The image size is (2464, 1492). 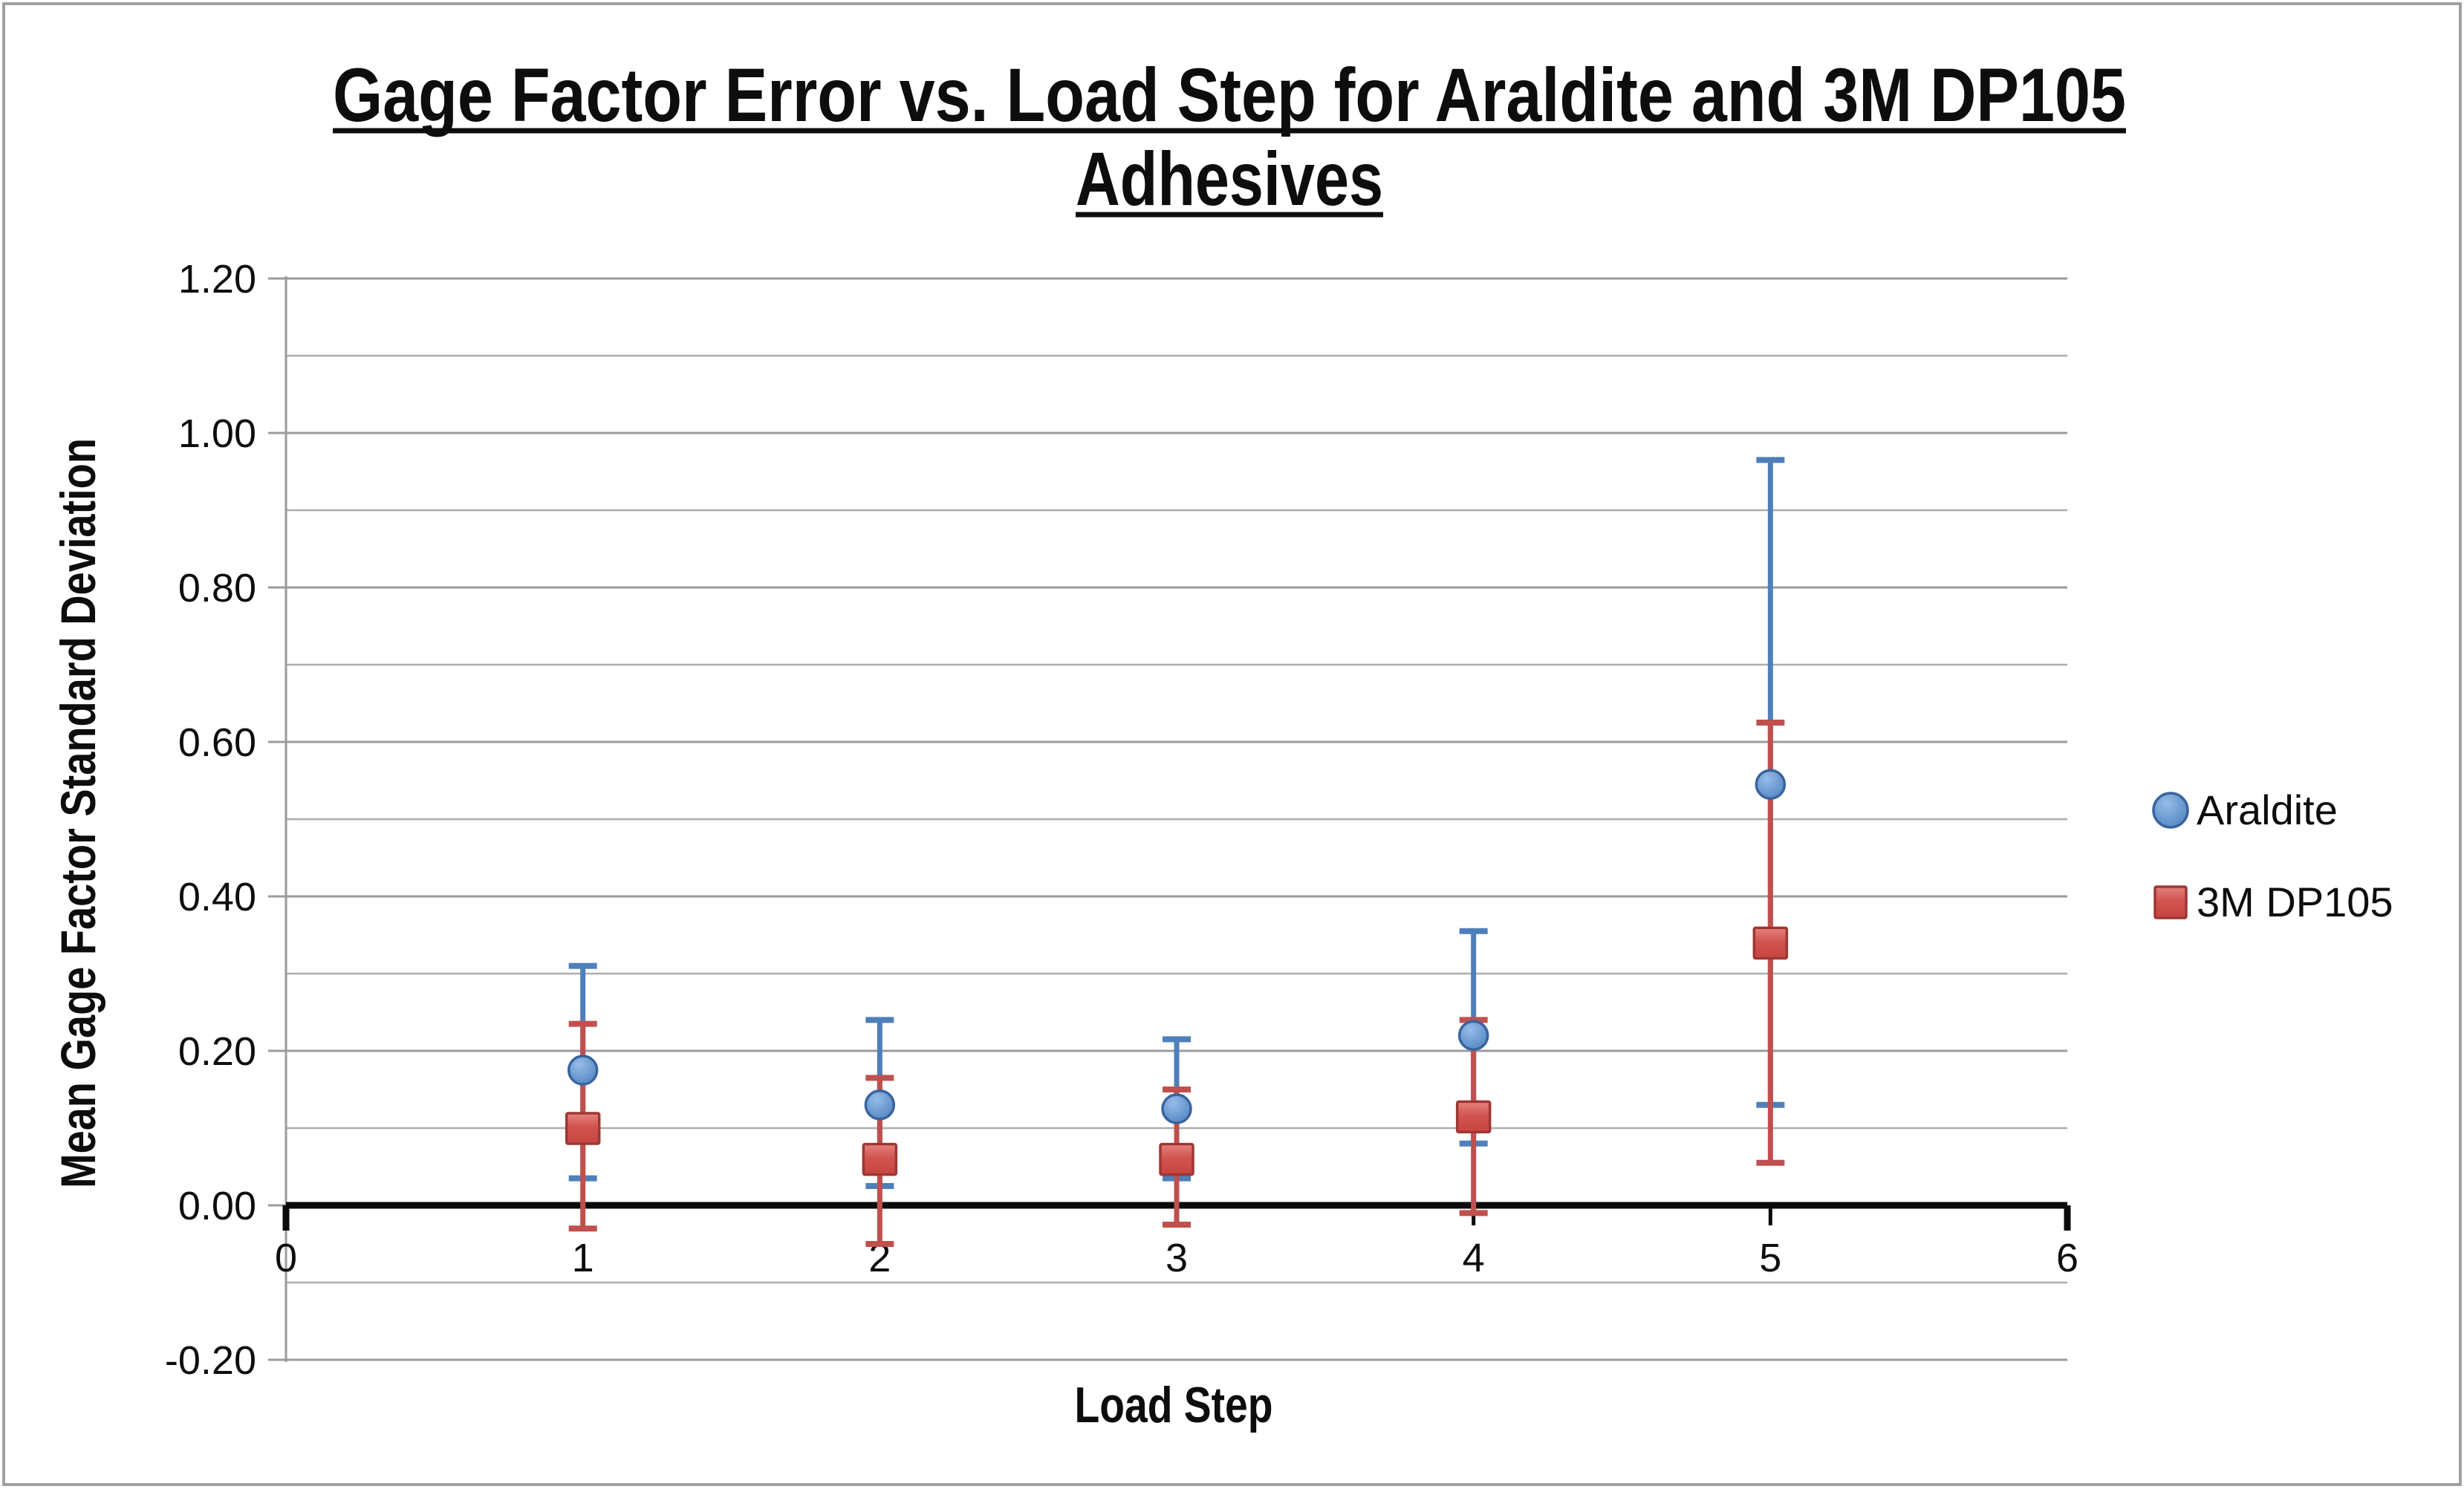 What do you see at coordinates (1474, 1258) in the screenshot?
I see `x-tick-label: 4` at bounding box center [1474, 1258].